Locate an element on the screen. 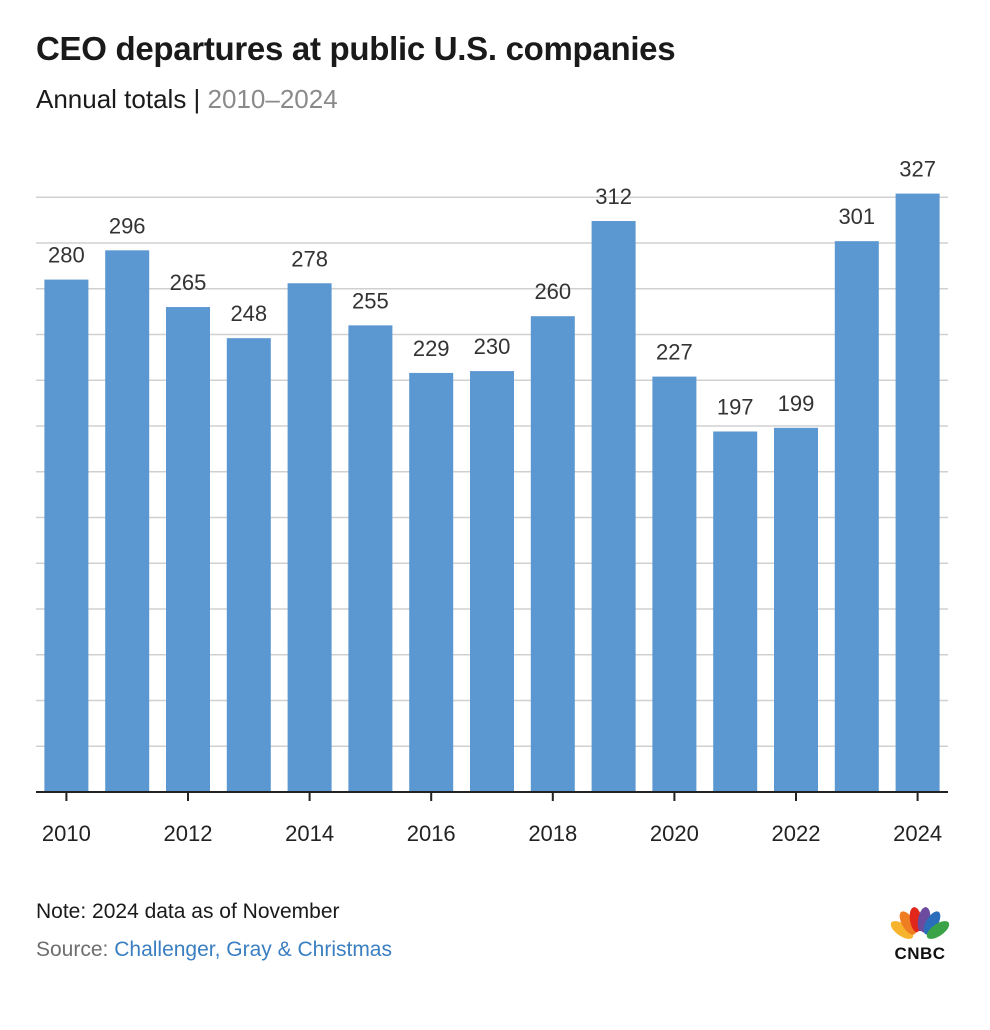 This screenshot has width=990, height=1030. bar-value-label-2013: 248 is located at coordinates (248, 313).